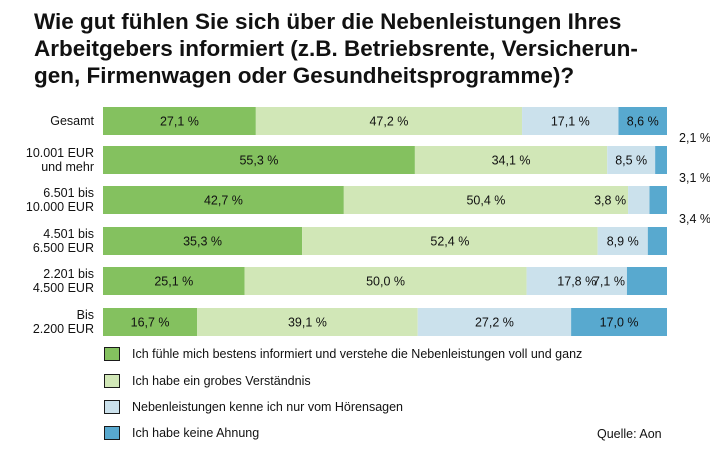 The height and width of the screenshot is (452, 710). I want to click on data-label-1-0: 55,3 %, so click(258, 161).